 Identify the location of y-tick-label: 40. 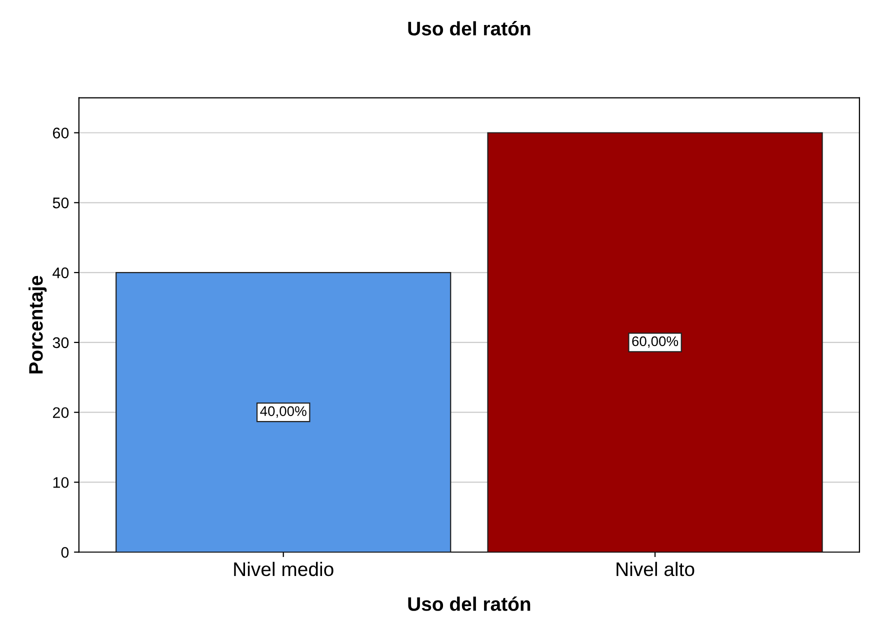
(60, 272).